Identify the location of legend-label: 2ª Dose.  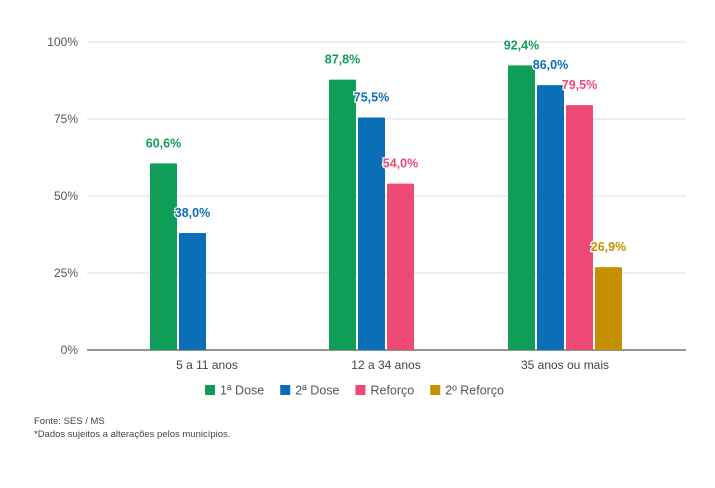
(317, 391).